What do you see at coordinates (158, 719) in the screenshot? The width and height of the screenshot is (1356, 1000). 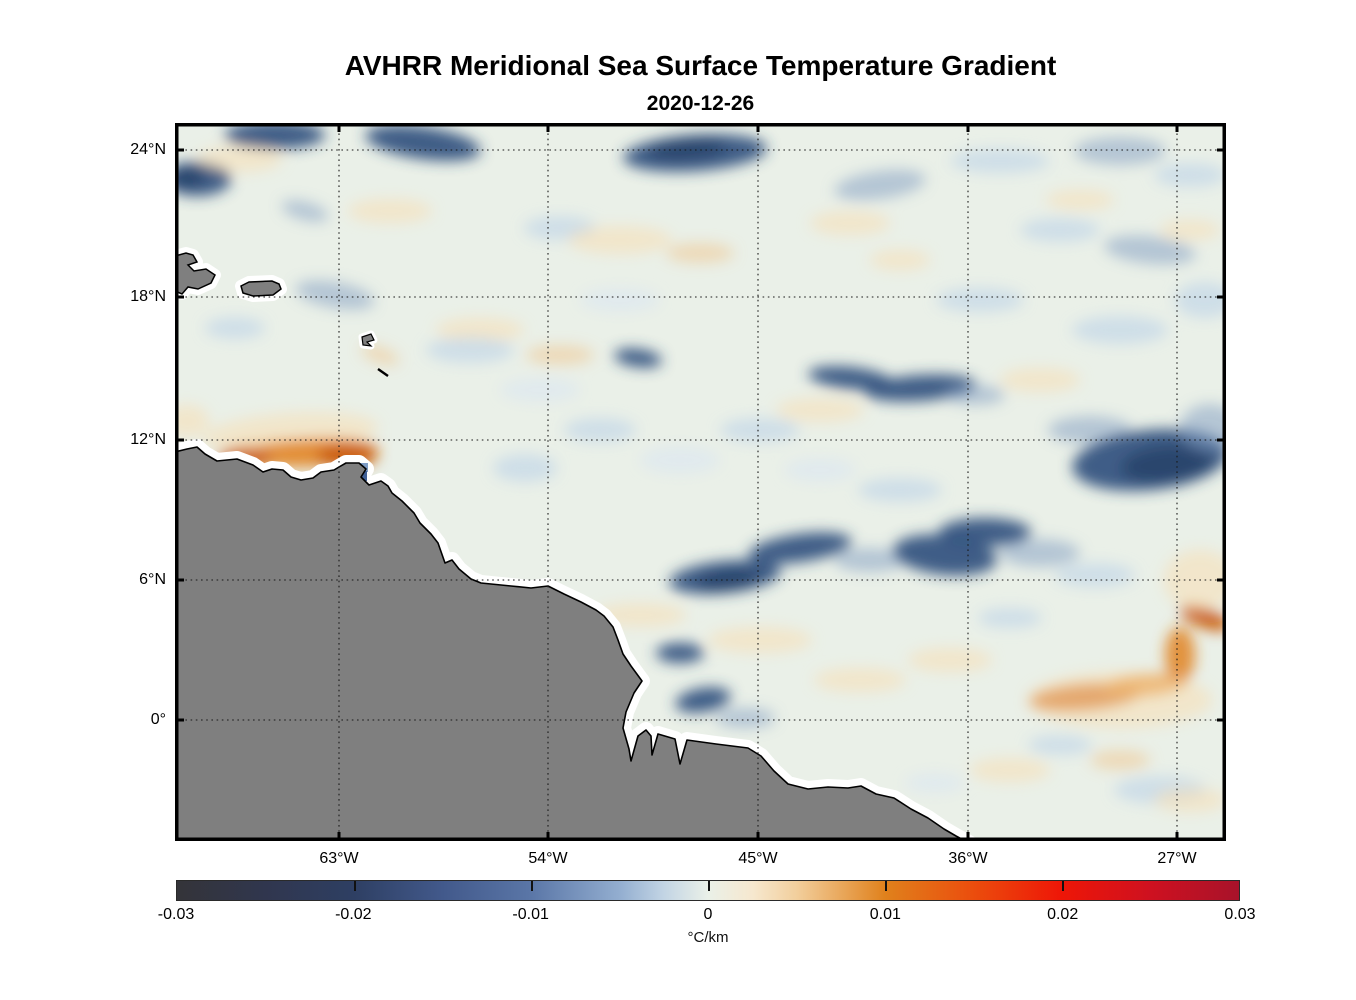 I see `y-tick-label: 0°` at bounding box center [158, 719].